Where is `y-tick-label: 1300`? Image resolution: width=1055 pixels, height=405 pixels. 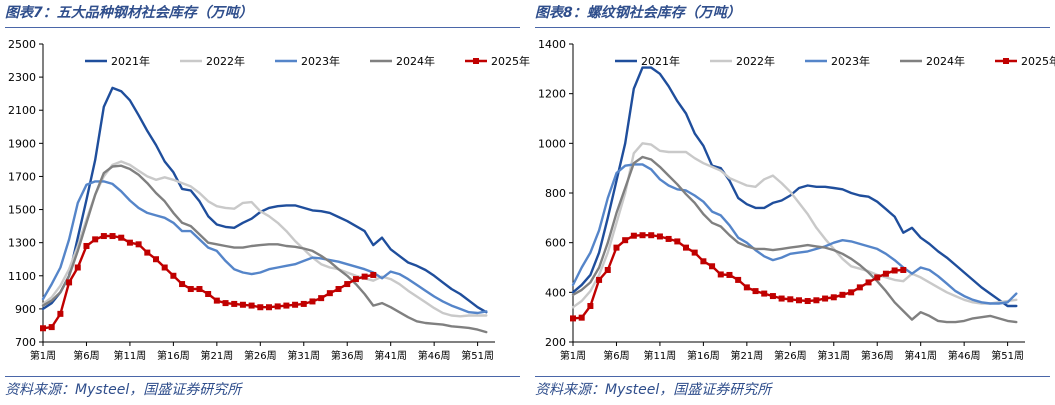
y-tick-label: 1300 is located at coordinates (22, 243).